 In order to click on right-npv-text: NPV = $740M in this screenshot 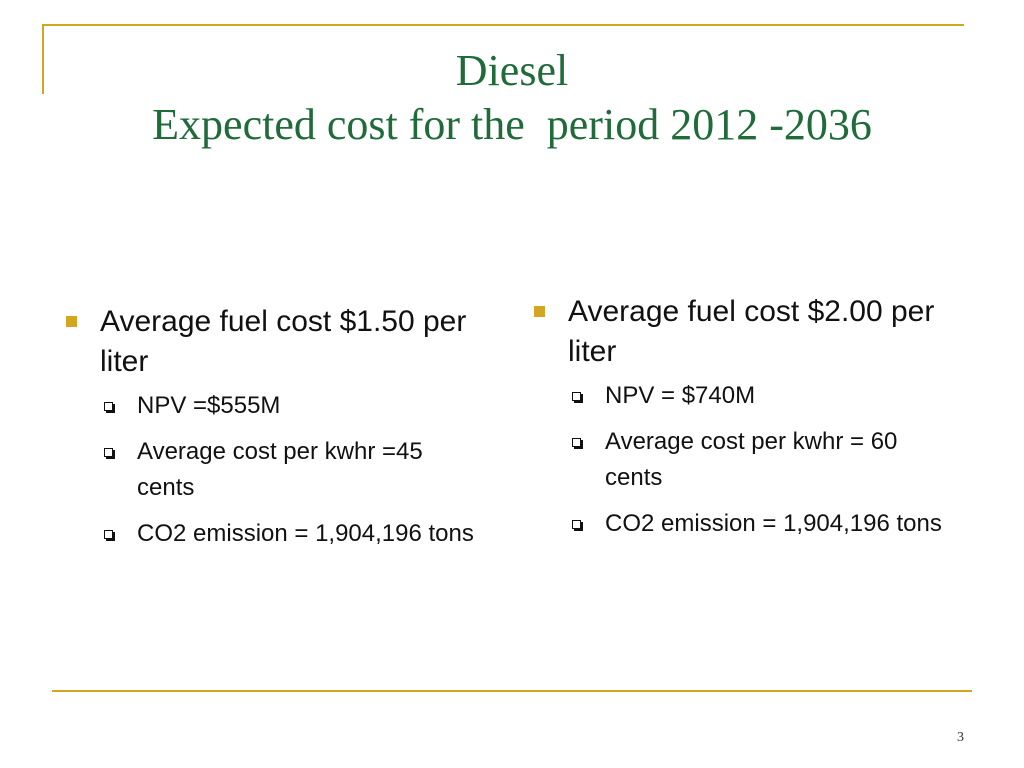, I will do `click(680, 395)`.